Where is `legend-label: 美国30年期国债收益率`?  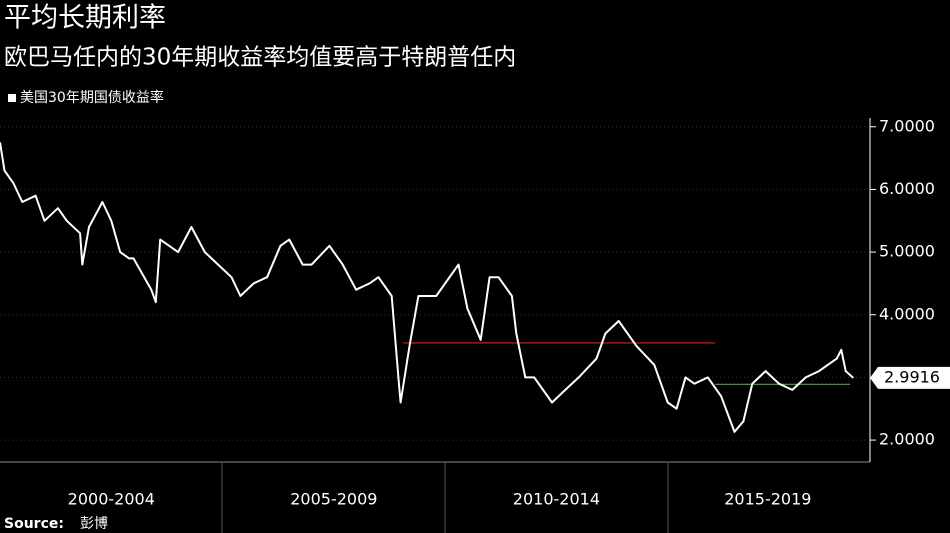 legend-label: 美国30年期国债收益率 is located at coordinates (92, 97).